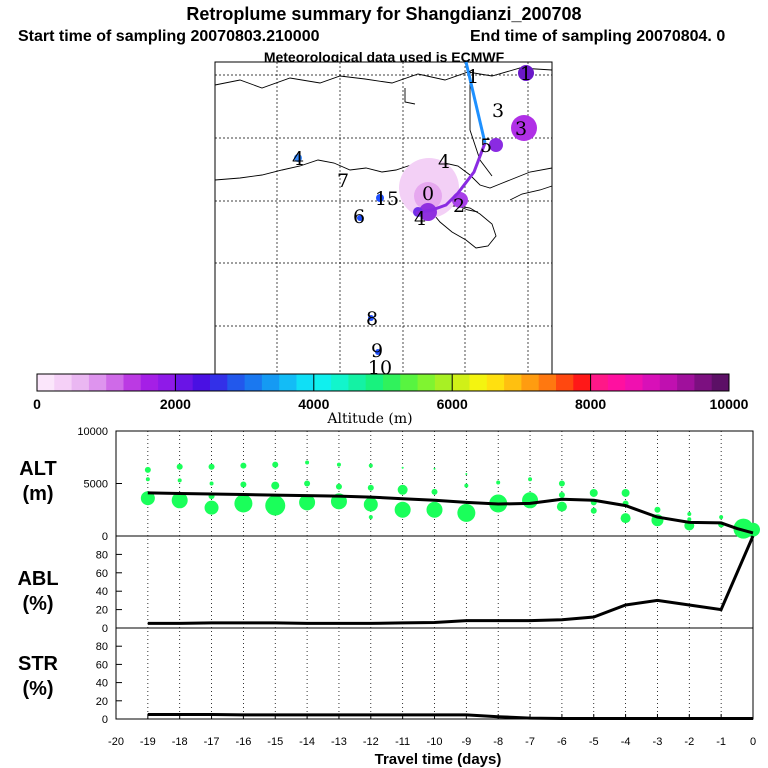 Image resolution: width=768 pixels, height=768 pixels. What do you see at coordinates (169, 36) in the screenshot?
I see `sampling-start: Start time of sampling 20070803.210000` at bounding box center [169, 36].